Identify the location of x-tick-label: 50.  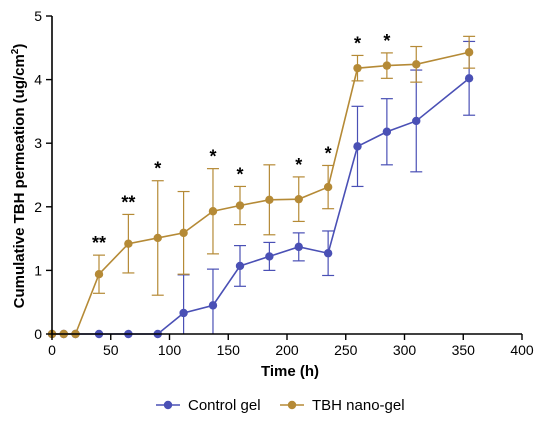
(111, 350).